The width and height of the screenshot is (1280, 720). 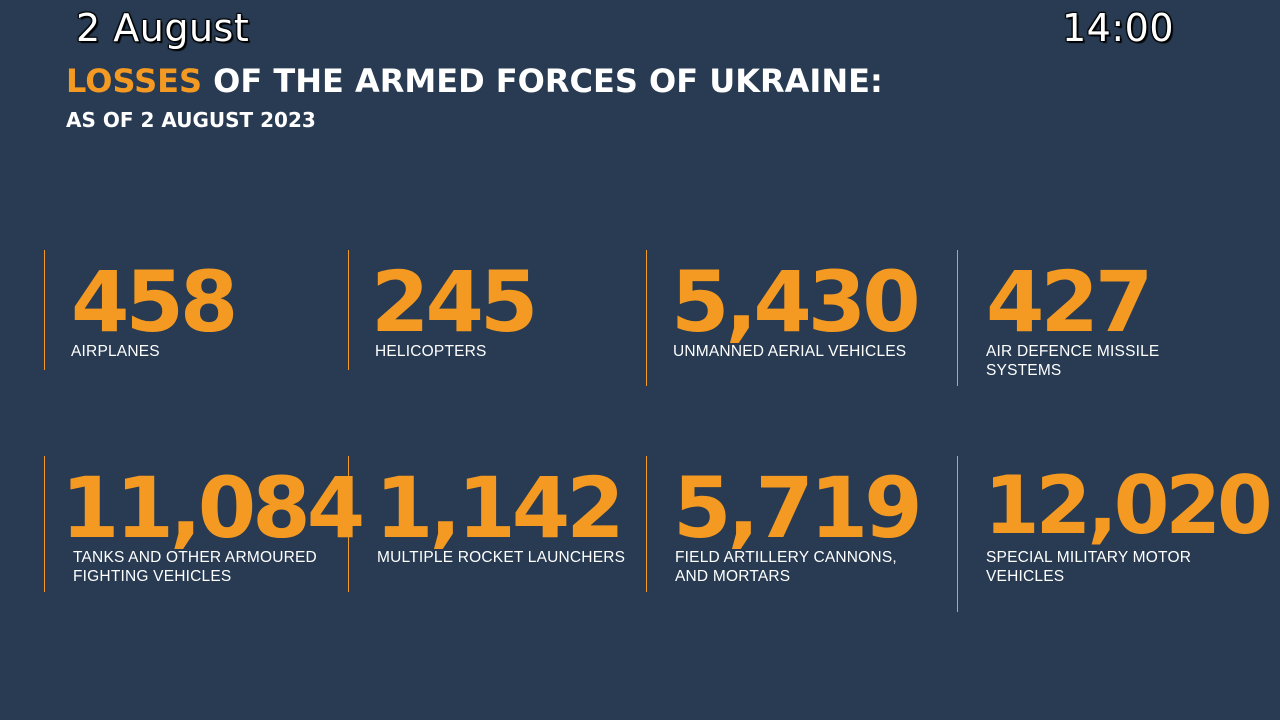 I want to click on title-accent: LOSSES, so click(x=134, y=81).